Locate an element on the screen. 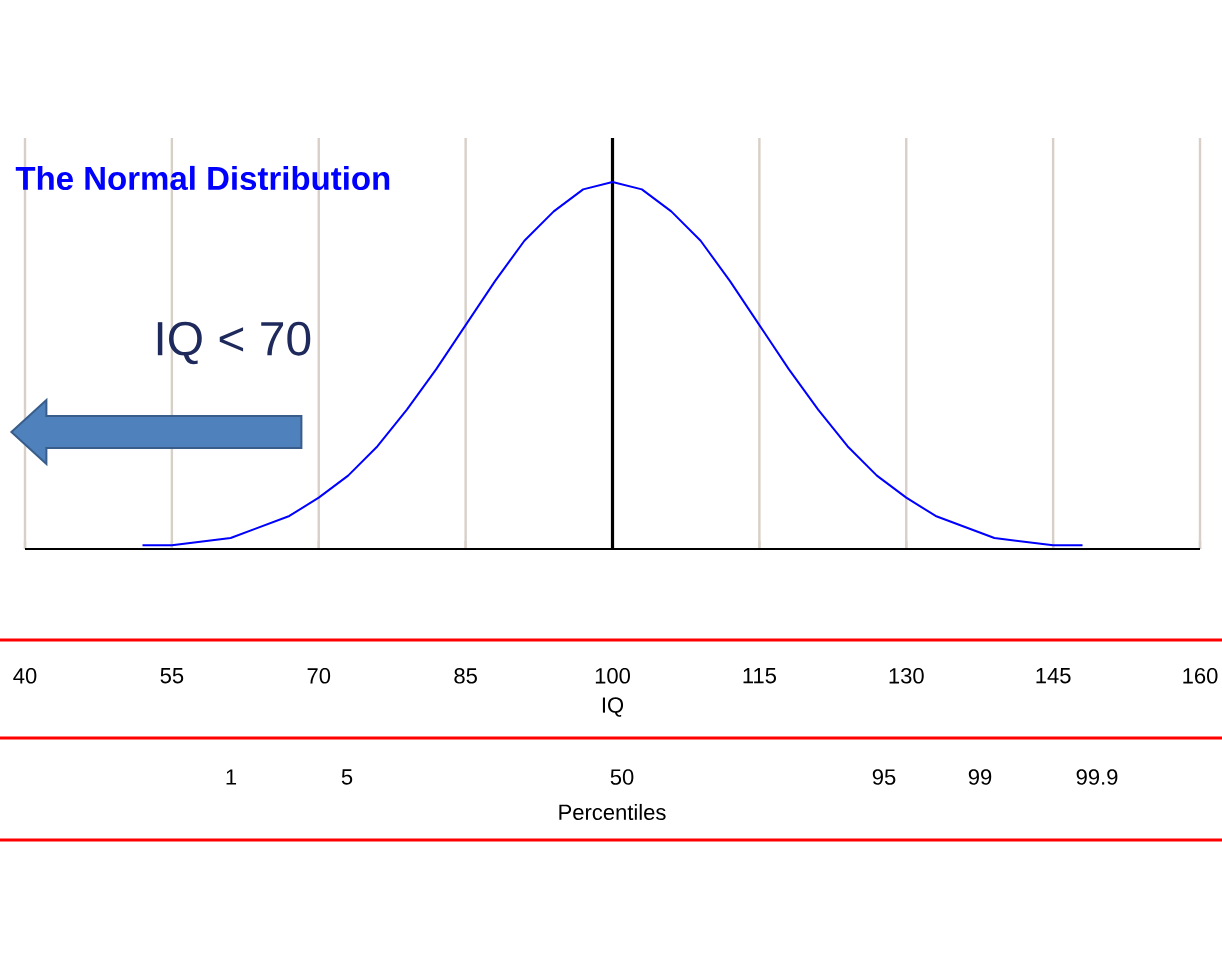 This screenshot has height=960, width=1222. x-tick-label: 55 is located at coordinates (172, 676).